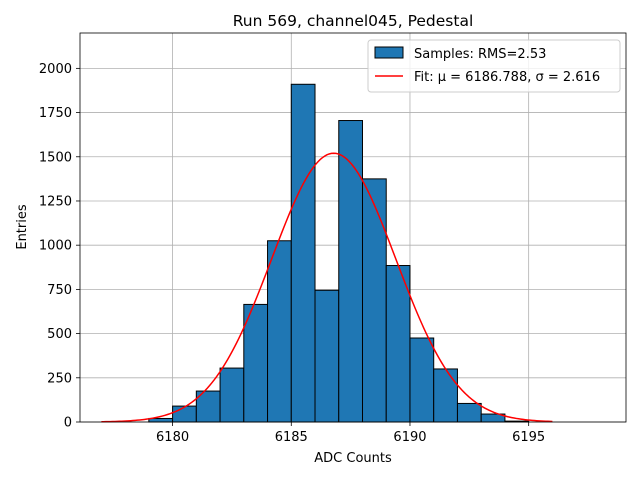  I want to click on y-axis-label: Entries, so click(22, 227).